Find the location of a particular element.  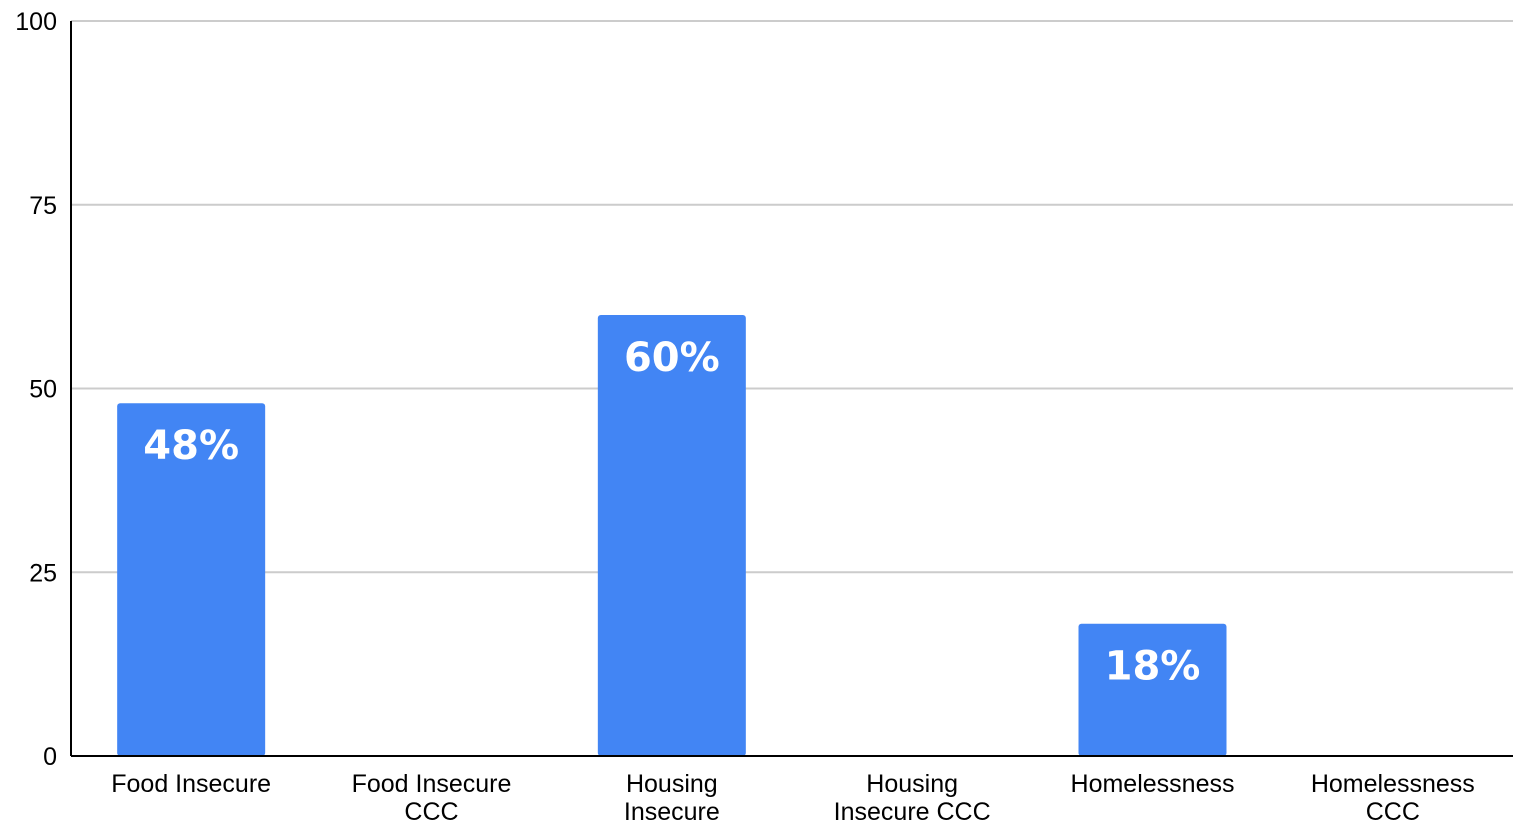

y-tick-label: 100 is located at coordinates (36, 22).